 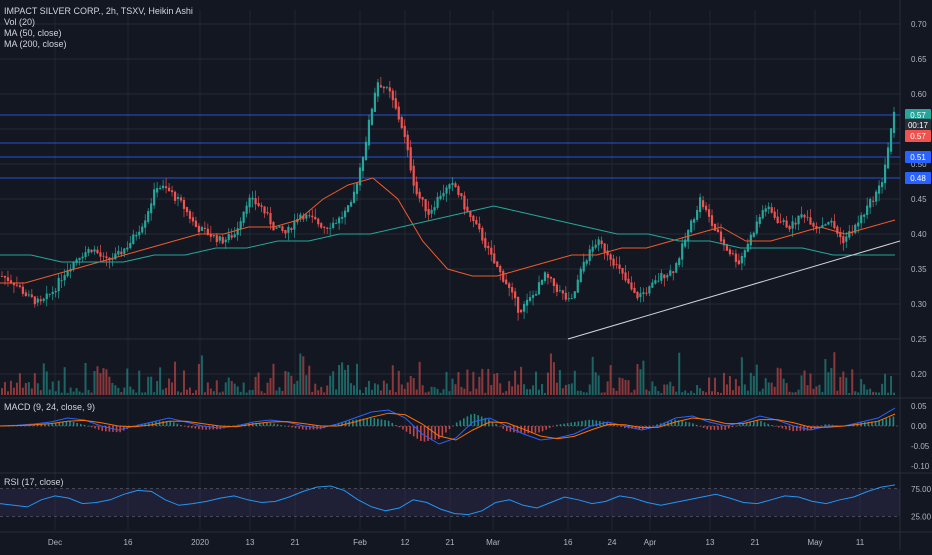 What do you see at coordinates (918, 136) in the screenshot?
I see `price-label-text: 0.57` at bounding box center [918, 136].